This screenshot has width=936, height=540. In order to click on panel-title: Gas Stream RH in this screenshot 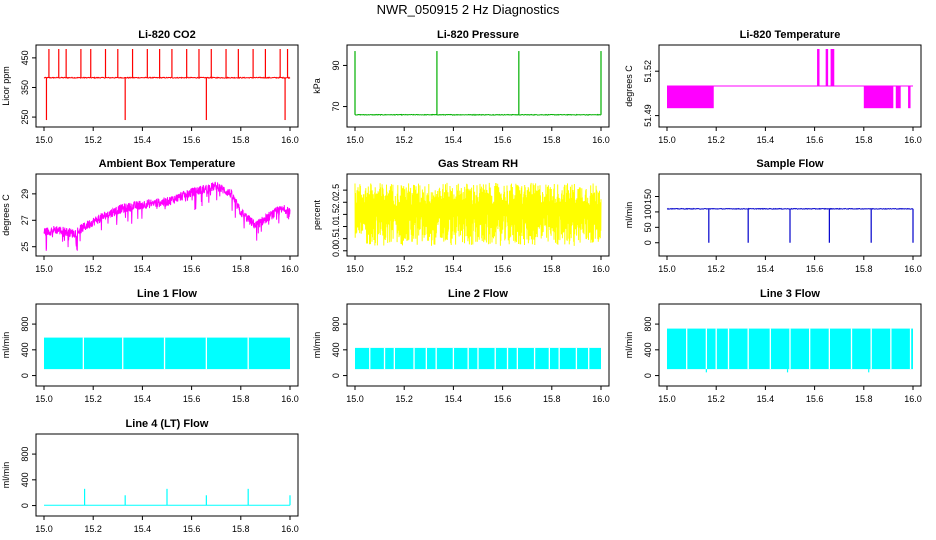, I will do `click(478, 164)`.